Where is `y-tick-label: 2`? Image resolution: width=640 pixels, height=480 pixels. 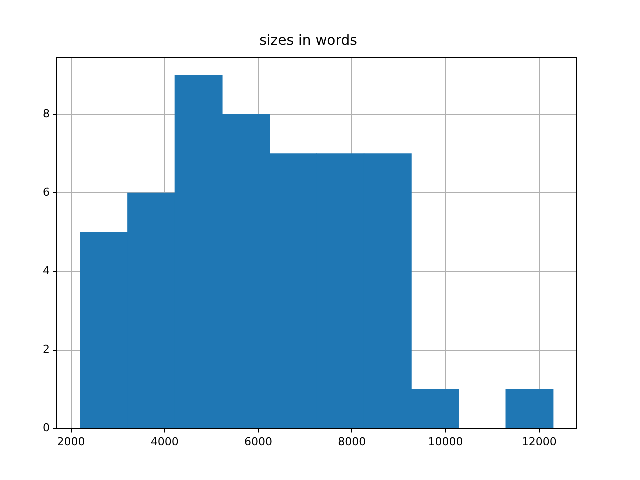
y-tick-label: 2 is located at coordinates (46, 349).